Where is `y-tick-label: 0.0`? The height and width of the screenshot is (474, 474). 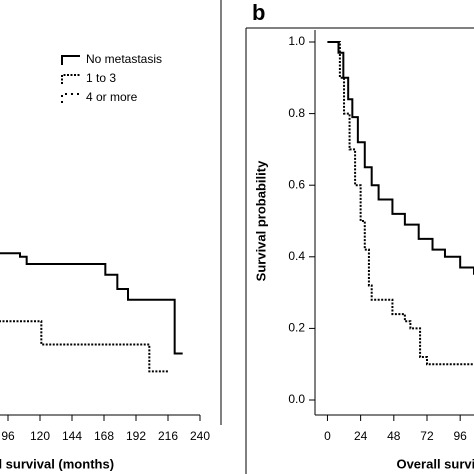 y-tick-label: 0.0 is located at coordinates (296, 399).